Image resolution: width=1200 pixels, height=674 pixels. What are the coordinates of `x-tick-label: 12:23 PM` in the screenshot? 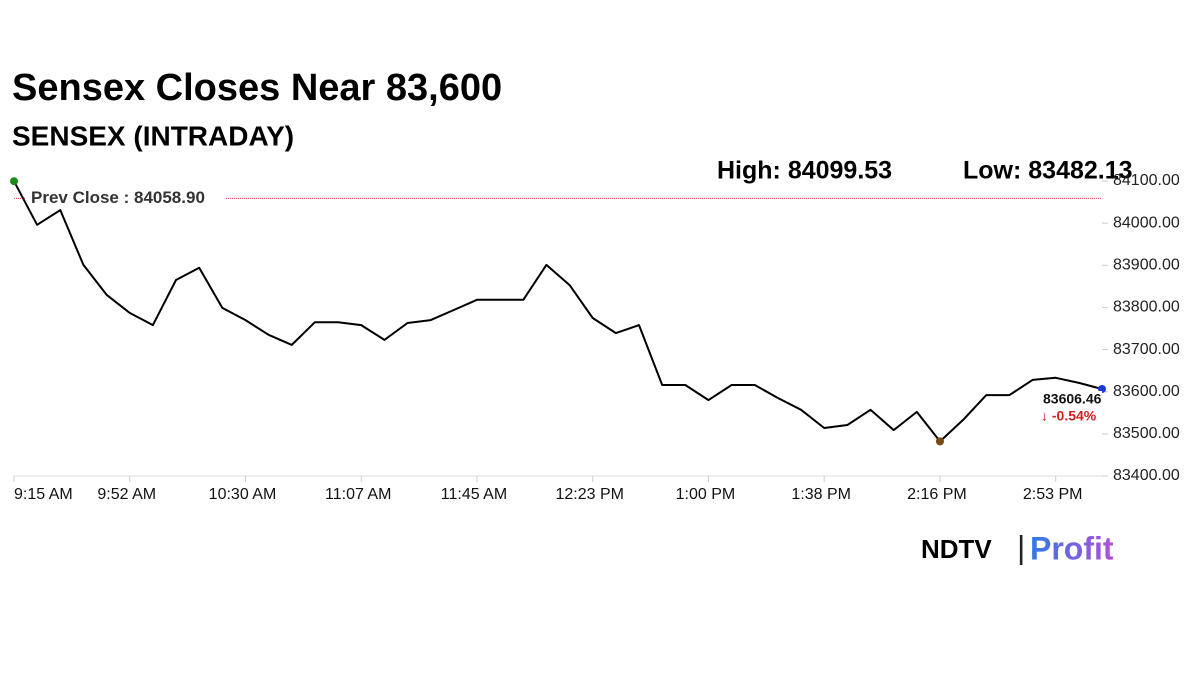 It's located at (589, 494).